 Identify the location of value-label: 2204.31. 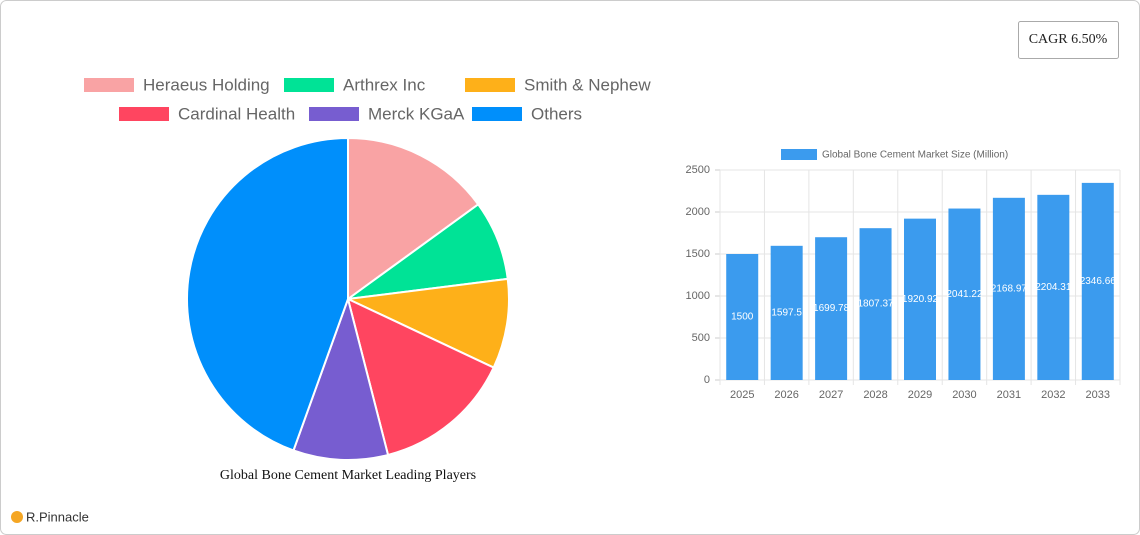
(1053, 287).